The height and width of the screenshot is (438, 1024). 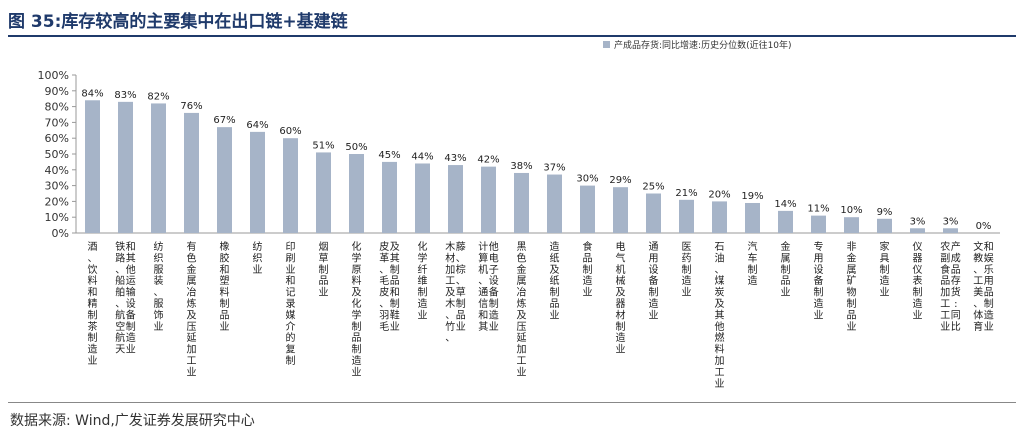 I want to click on title-rule, so click(x=512, y=36).